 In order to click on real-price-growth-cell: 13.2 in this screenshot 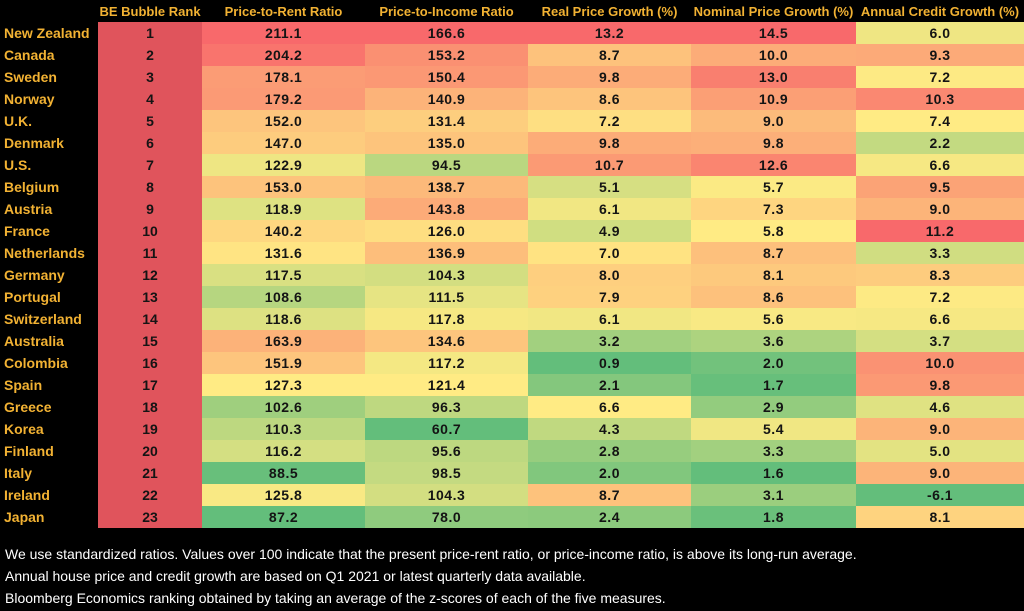, I will do `click(609, 33)`.